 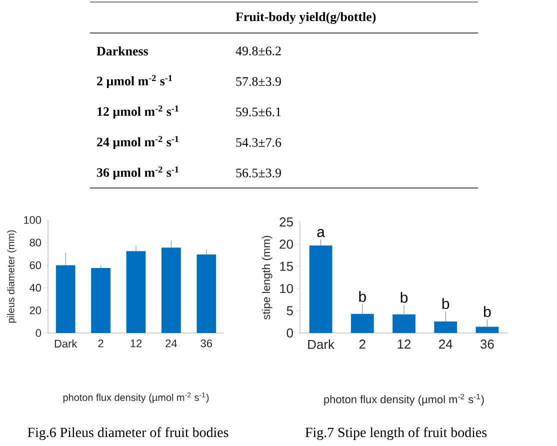 What do you see at coordinates (36, 265) in the screenshot?
I see `y-tick-label: 60` at bounding box center [36, 265].